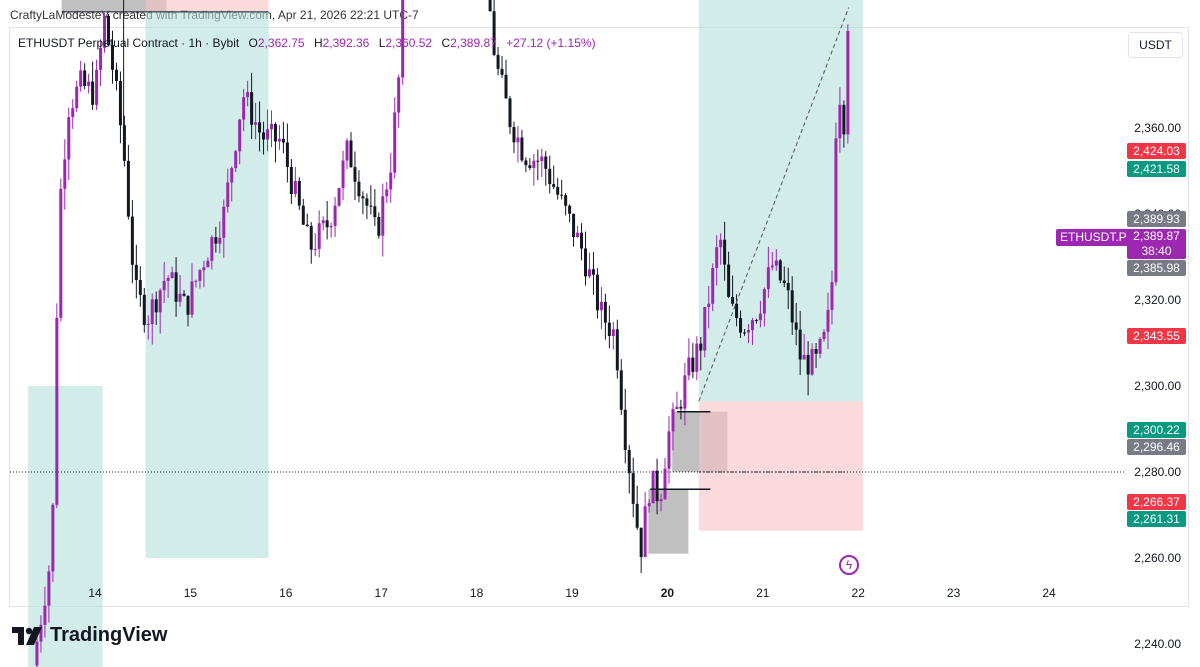 This screenshot has height=667, width=1200. What do you see at coordinates (551, 43) in the screenshot?
I see `legend-change: +27.12 (+1.15%)` at bounding box center [551, 43].